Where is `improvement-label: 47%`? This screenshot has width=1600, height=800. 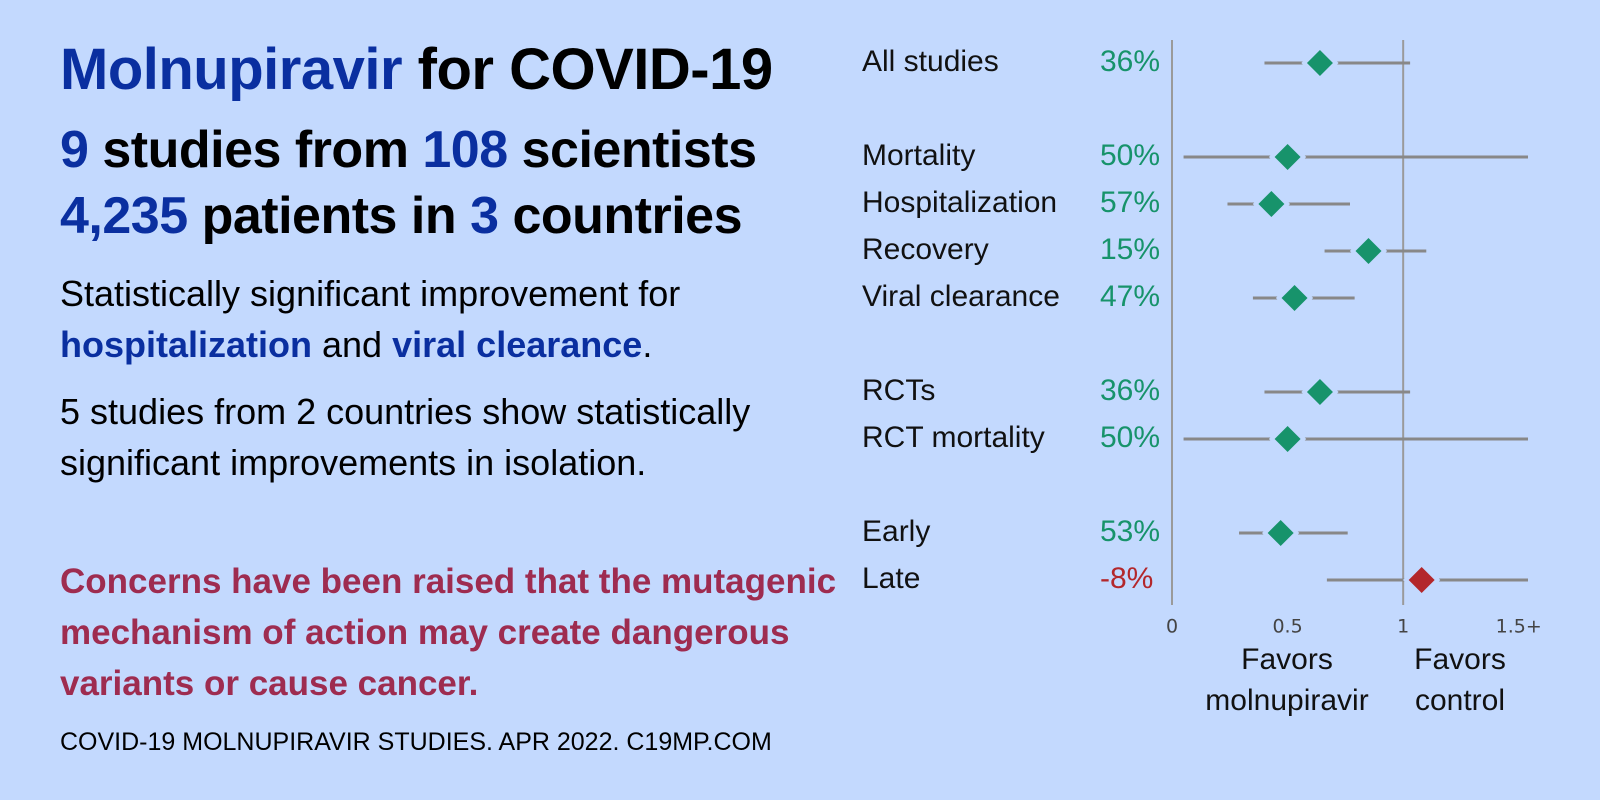 improvement-label: 47% is located at coordinates (1130, 296).